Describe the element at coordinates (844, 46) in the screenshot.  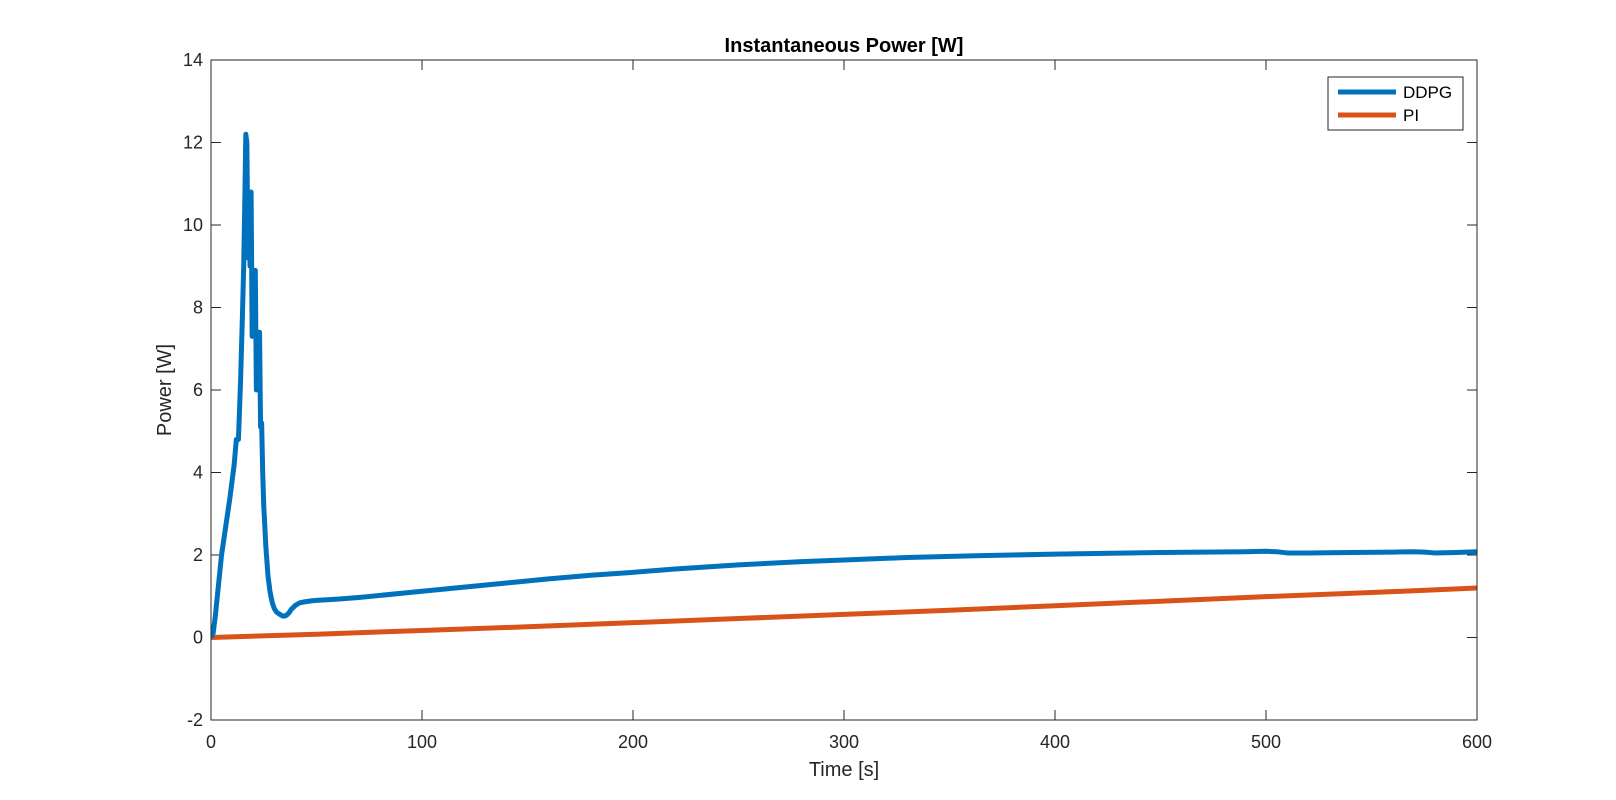
I see `chart-title: Instantaneous Power [W]` at that location.